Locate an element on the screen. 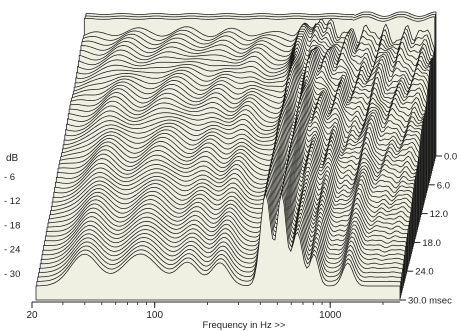 The image size is (461, 331). y-tick-label: - 30 is located at coordinates (12, 274).